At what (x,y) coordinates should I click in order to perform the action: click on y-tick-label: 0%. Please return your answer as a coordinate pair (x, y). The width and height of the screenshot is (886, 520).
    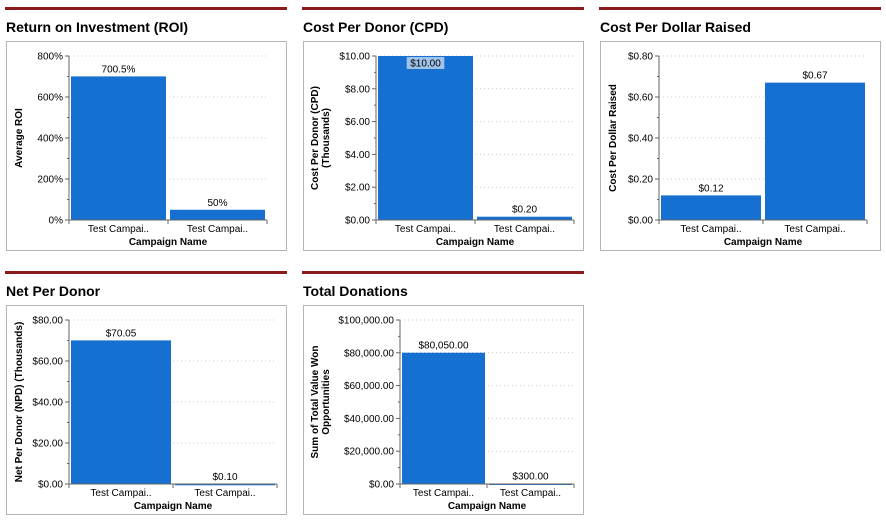
    Looking at the image, I should click on (56, 221).